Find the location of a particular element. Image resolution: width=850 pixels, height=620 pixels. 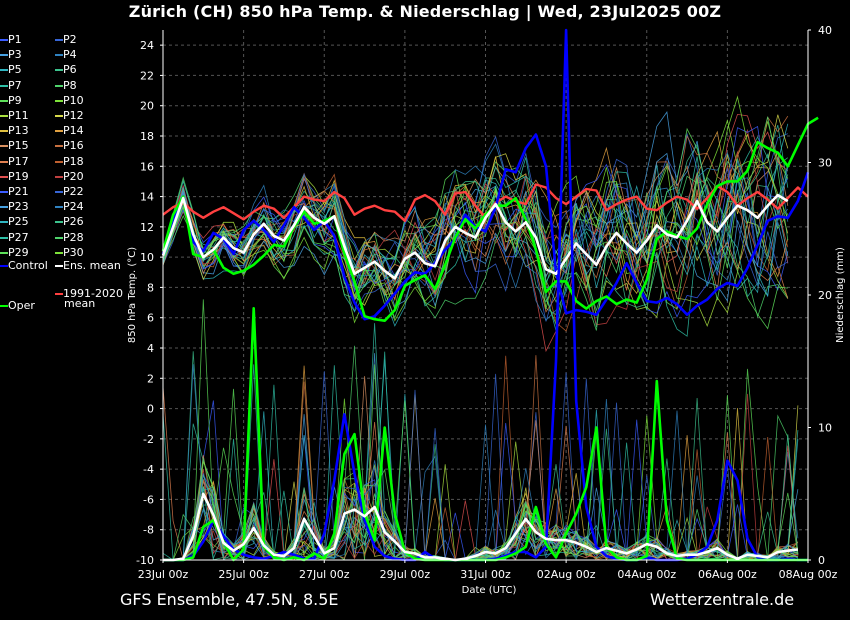

legend-label: mean is located at coordinates (80, 303).